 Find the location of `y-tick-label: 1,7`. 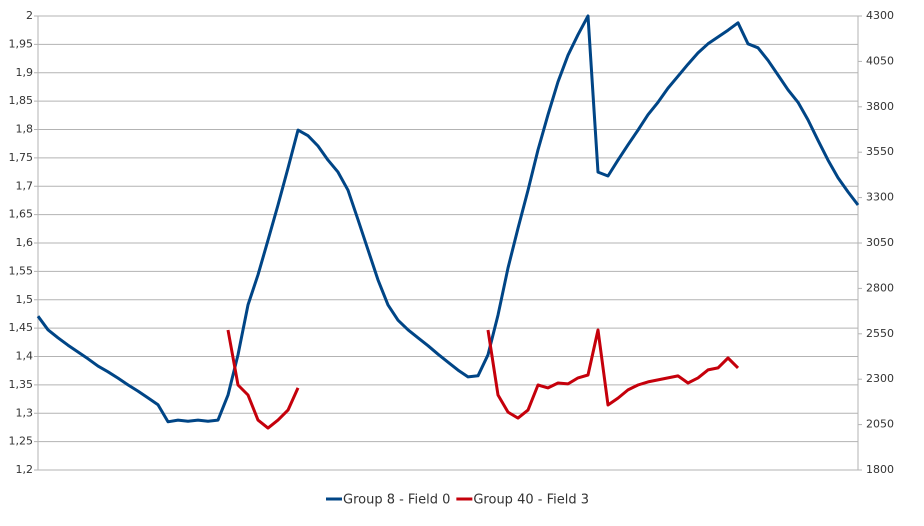

y-tick-label: 1,7 is located at coordinates (25, 185).